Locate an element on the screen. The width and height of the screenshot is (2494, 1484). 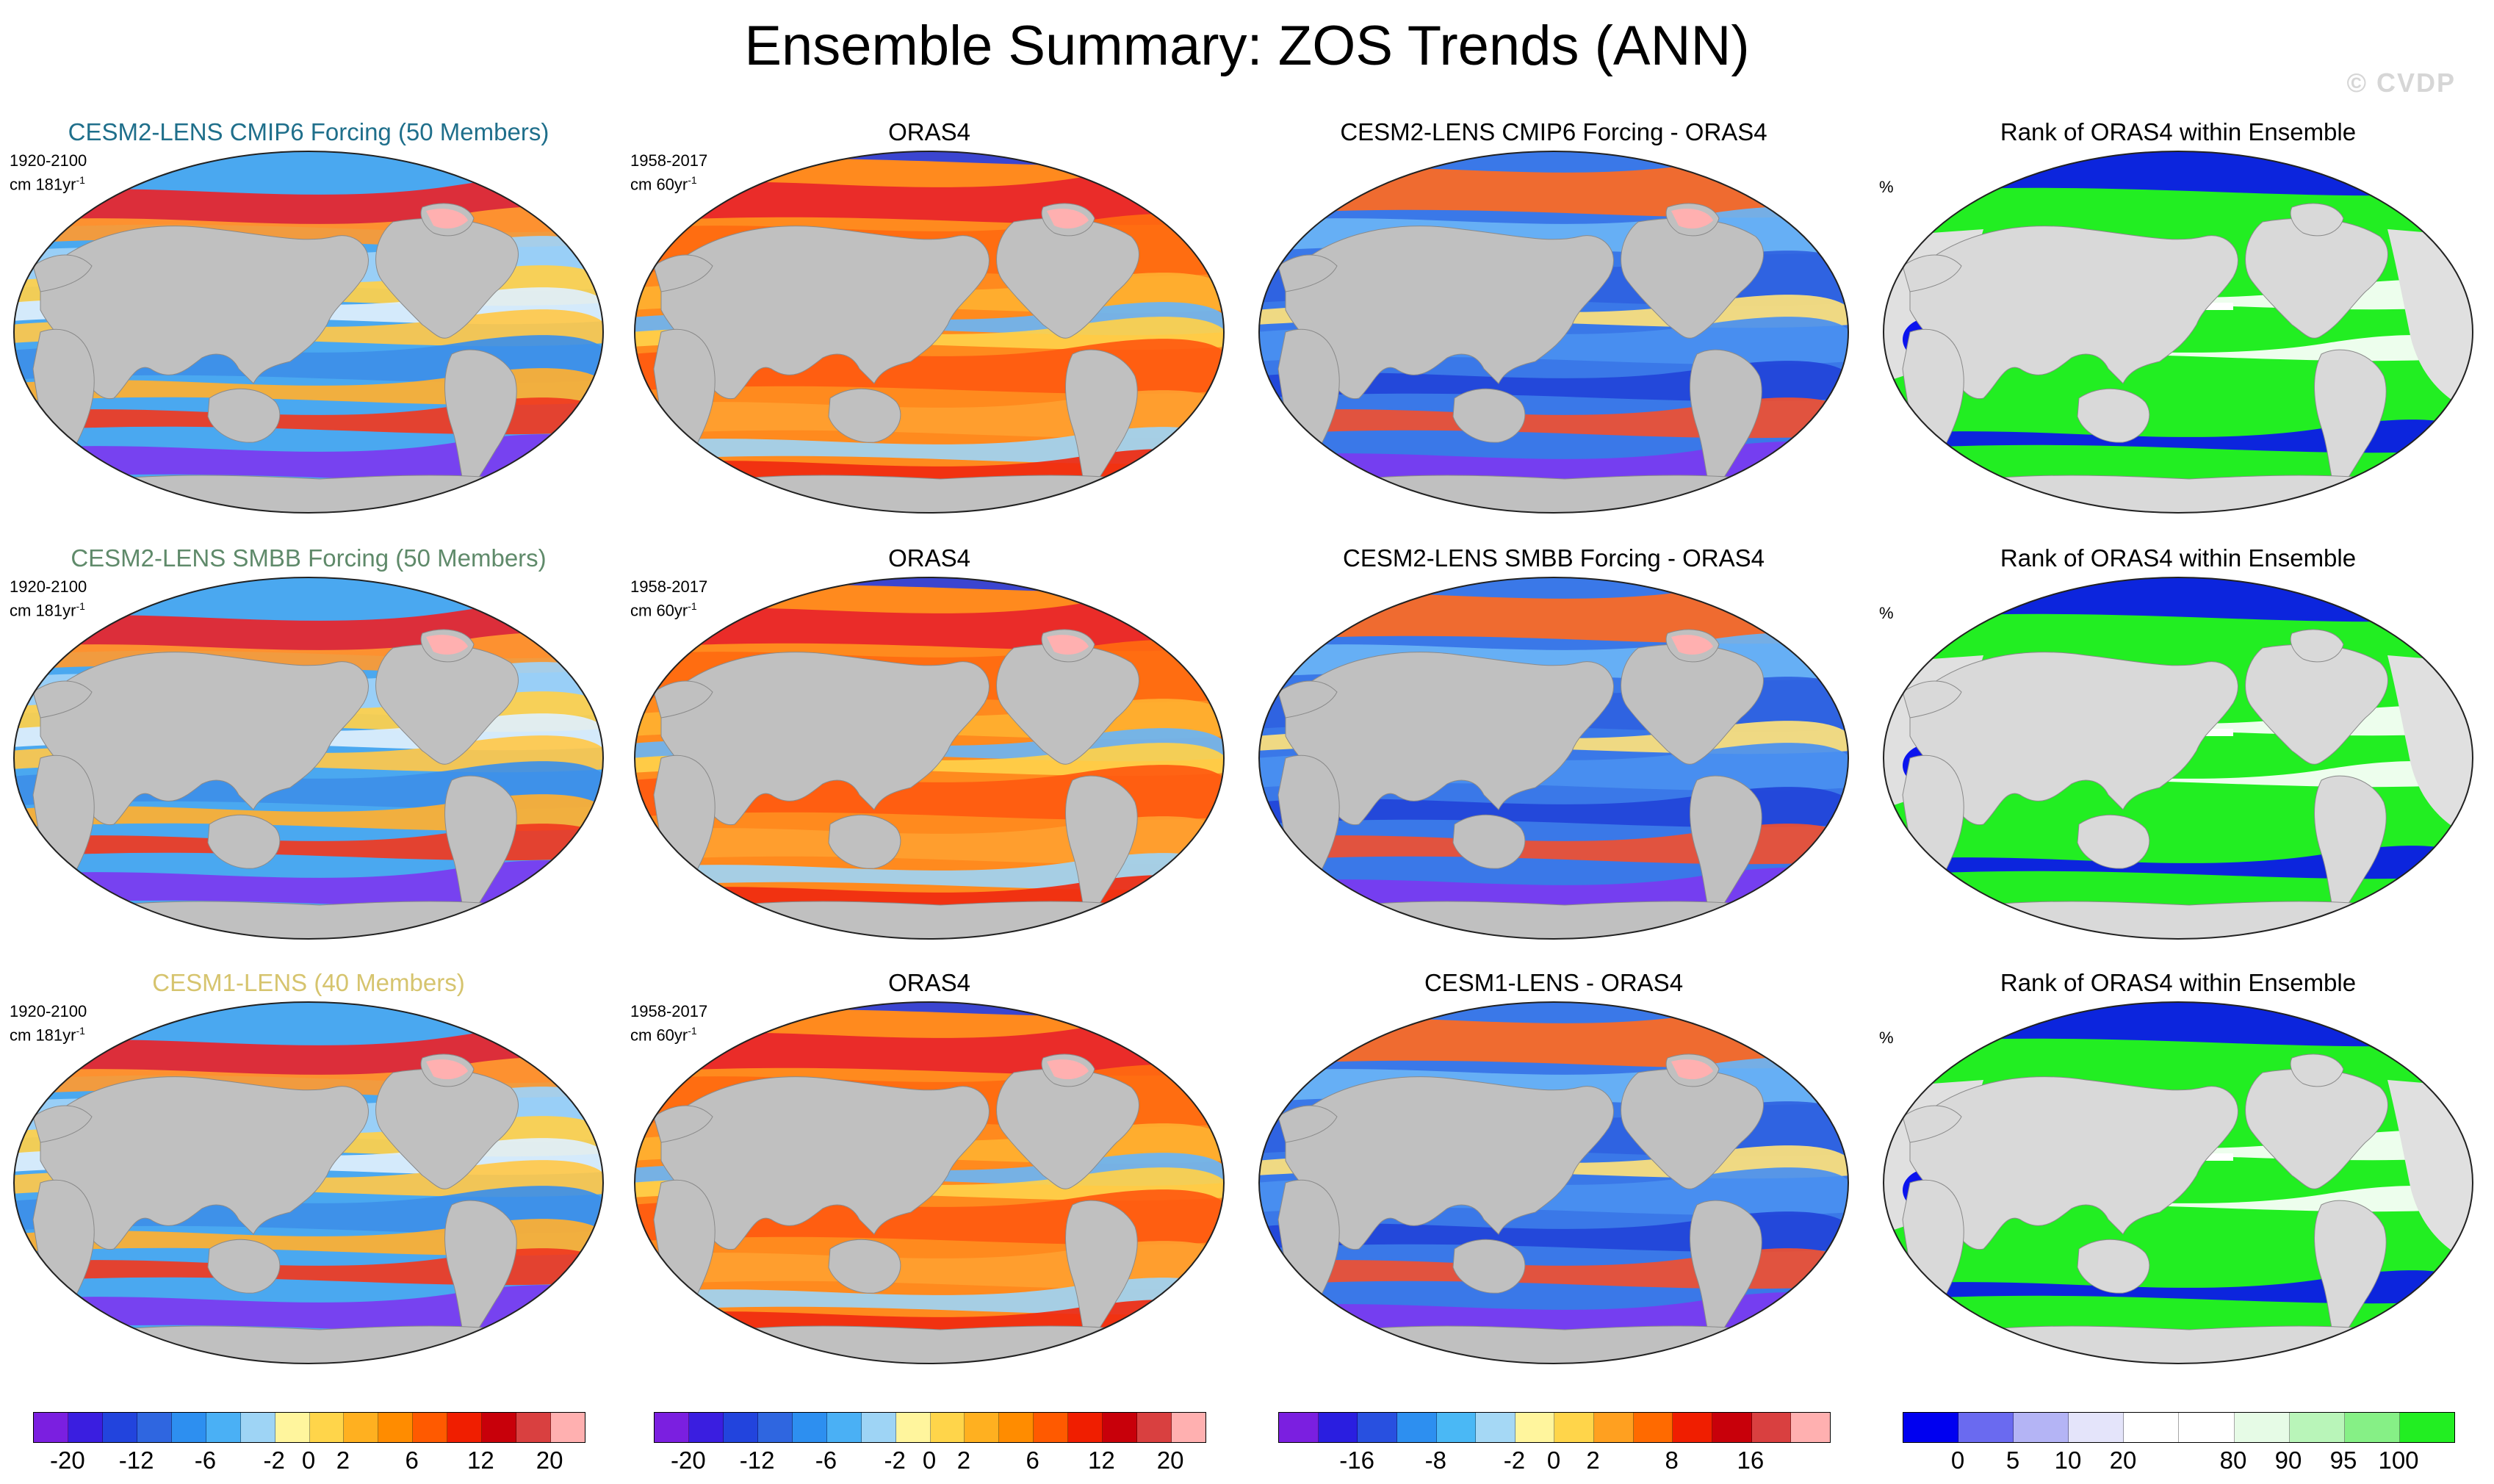
colorbar-tick-label: -8 is located at coordinates (1435, 1460).